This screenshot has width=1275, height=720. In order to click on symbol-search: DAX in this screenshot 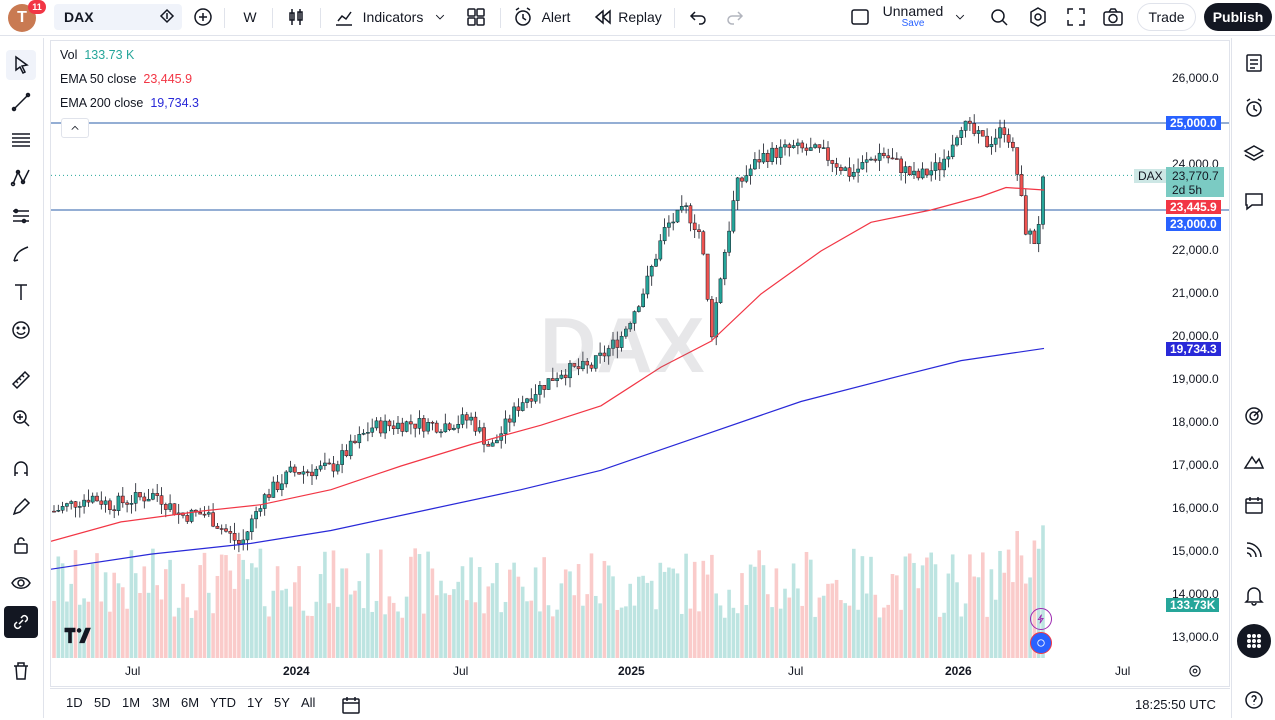, I will do `click(118, 17)`.